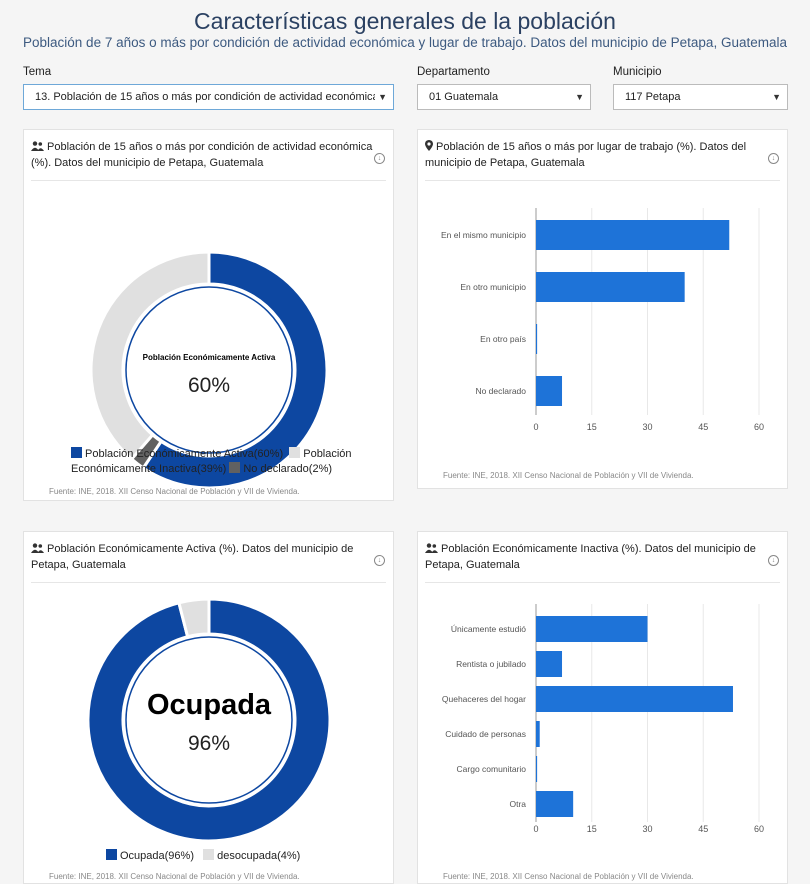  I want to click on y-category-label: Únicamente estudió, so click(488, 629).